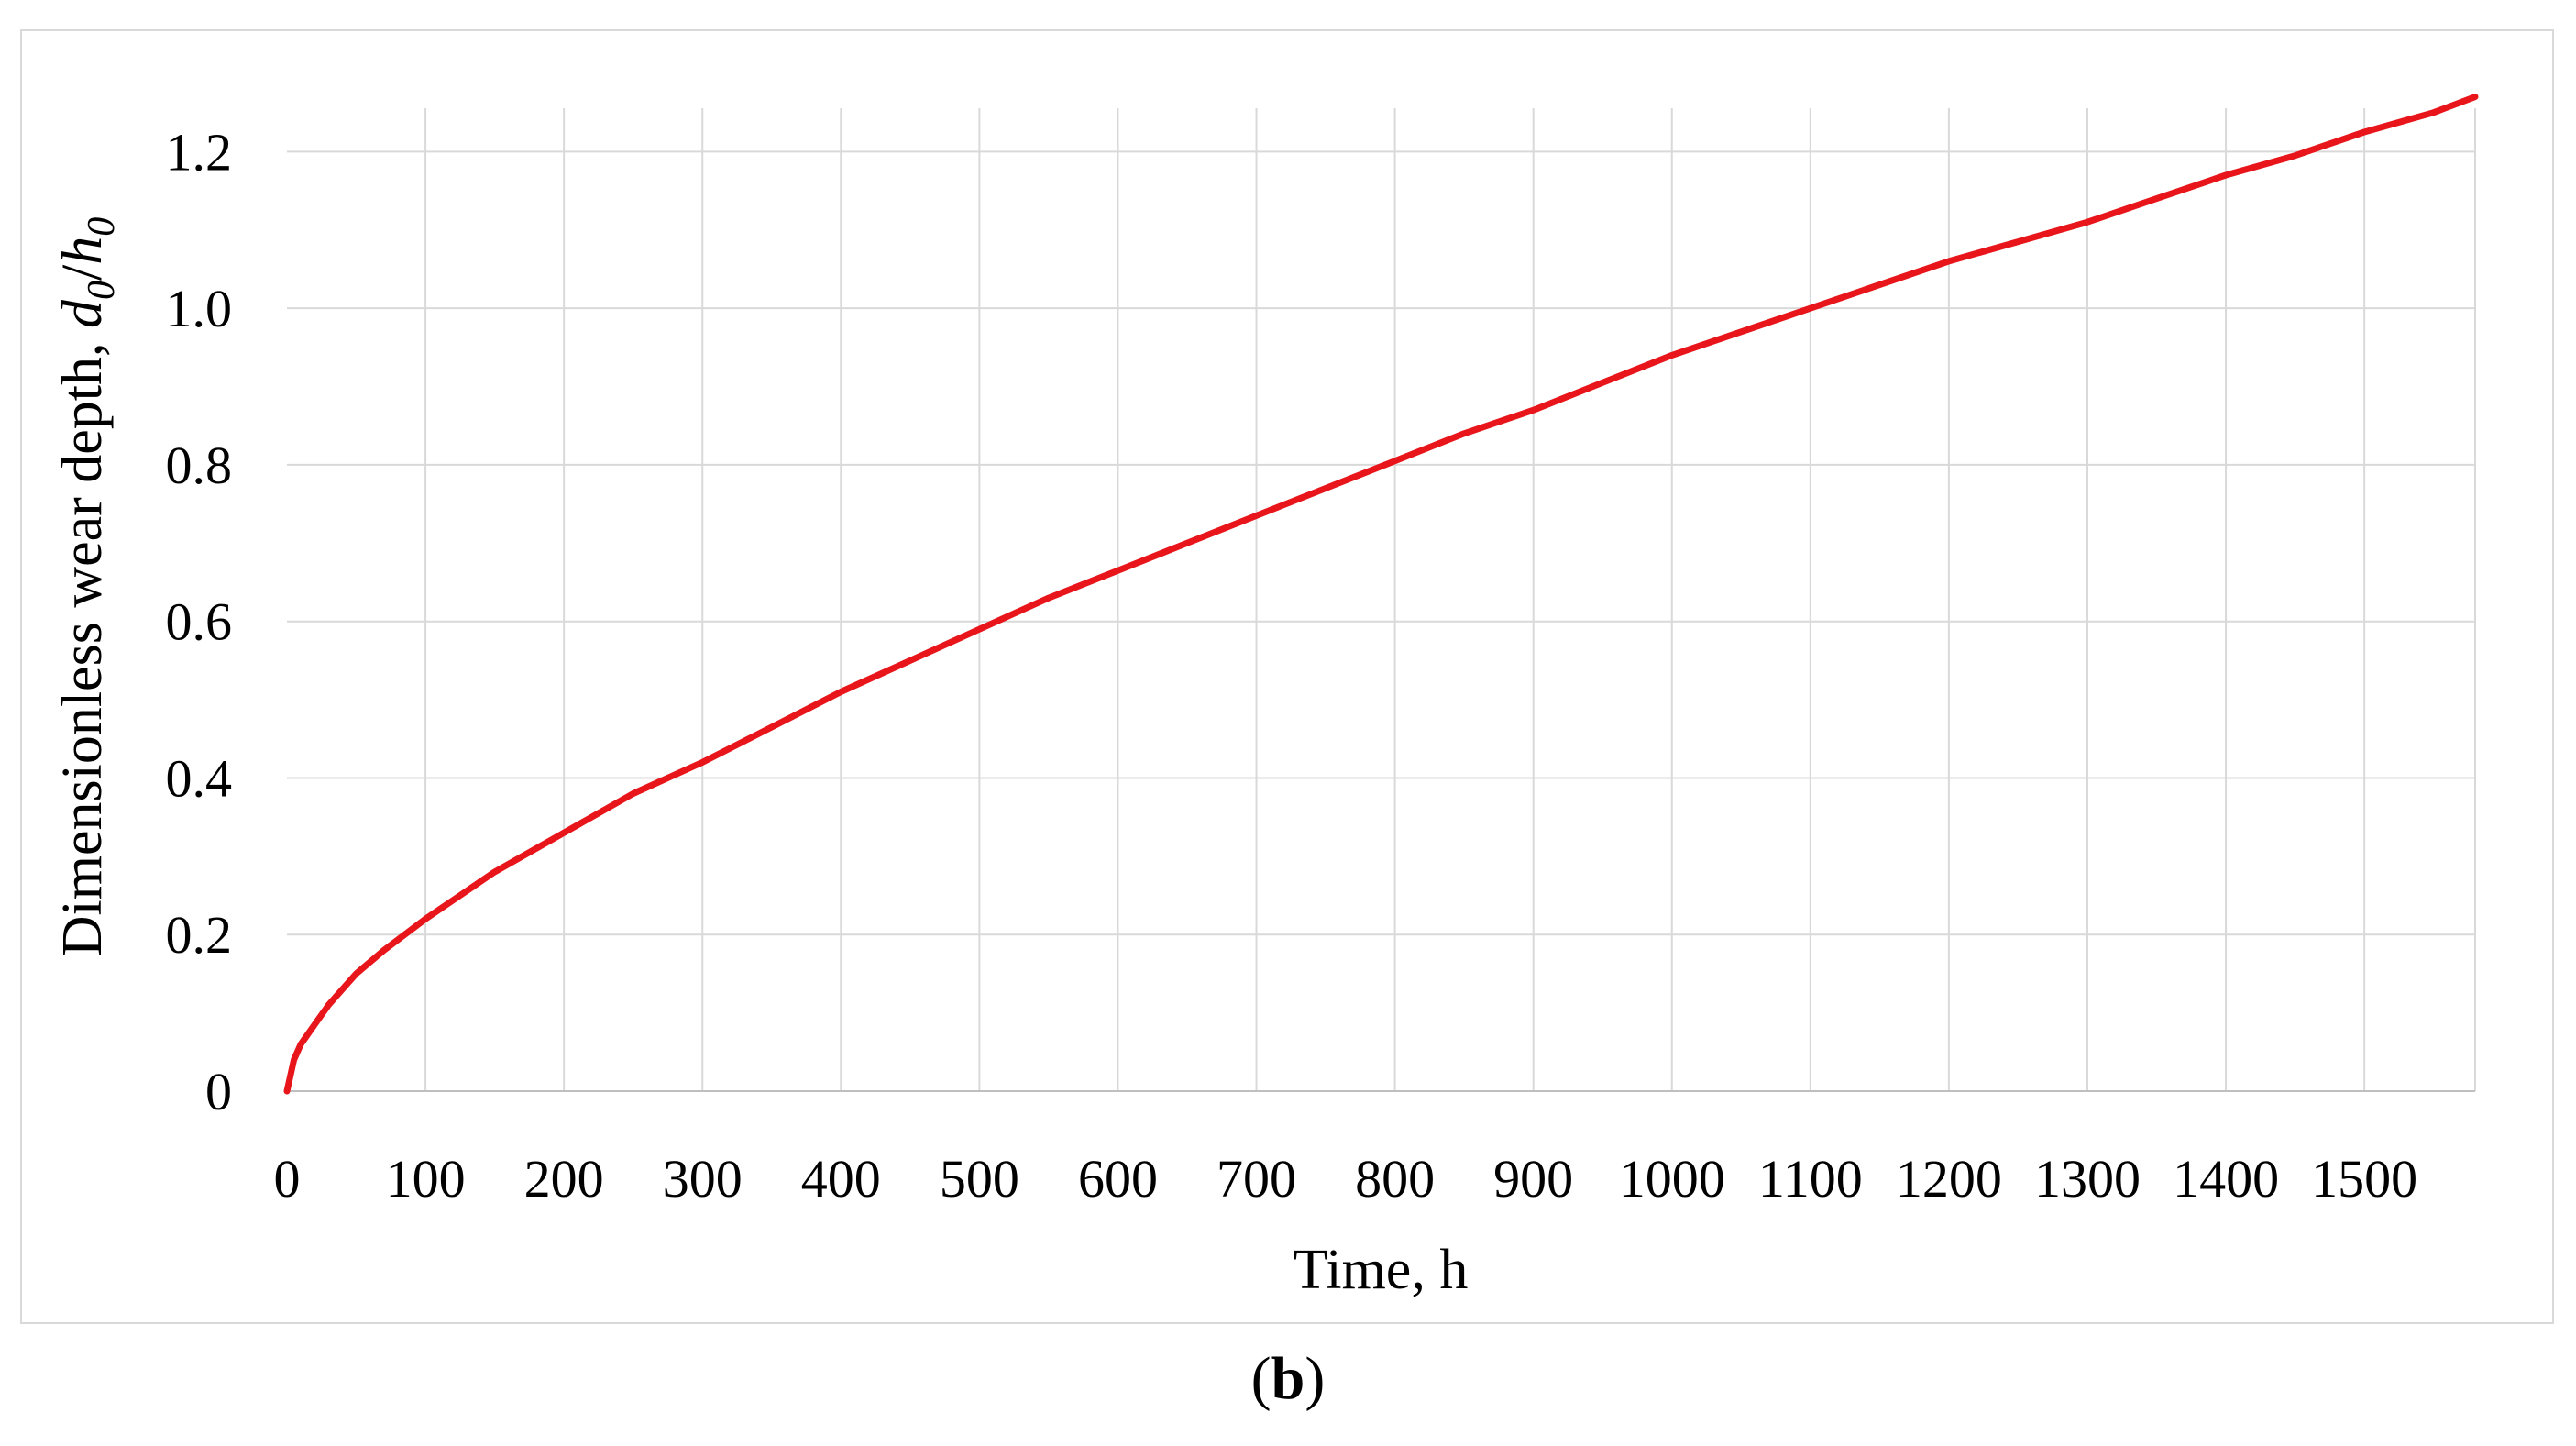  What do you see at coordinates (2226, 1179) in the screenshot?
I see `x-tick-label: 1400` at bounding box center [2226, 1179].